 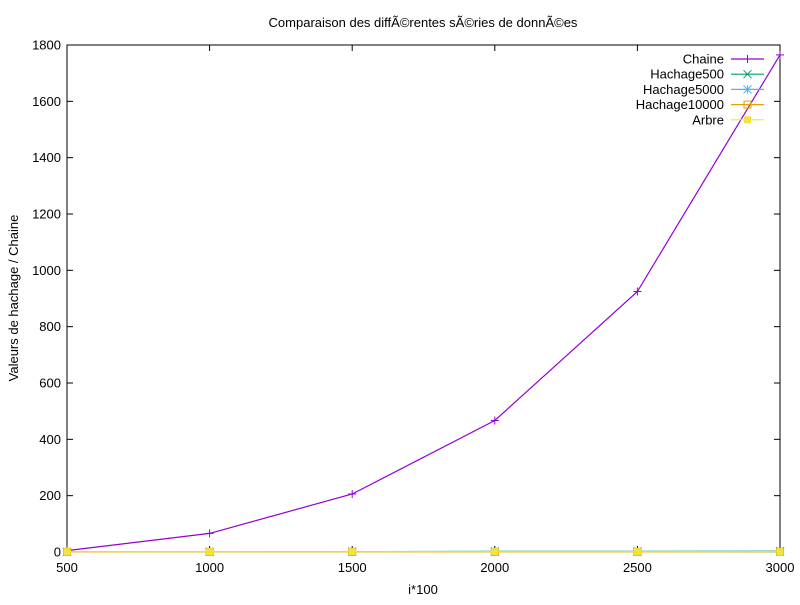 I want to click on x-tick-label: 2500, so click(x=637, y=567).